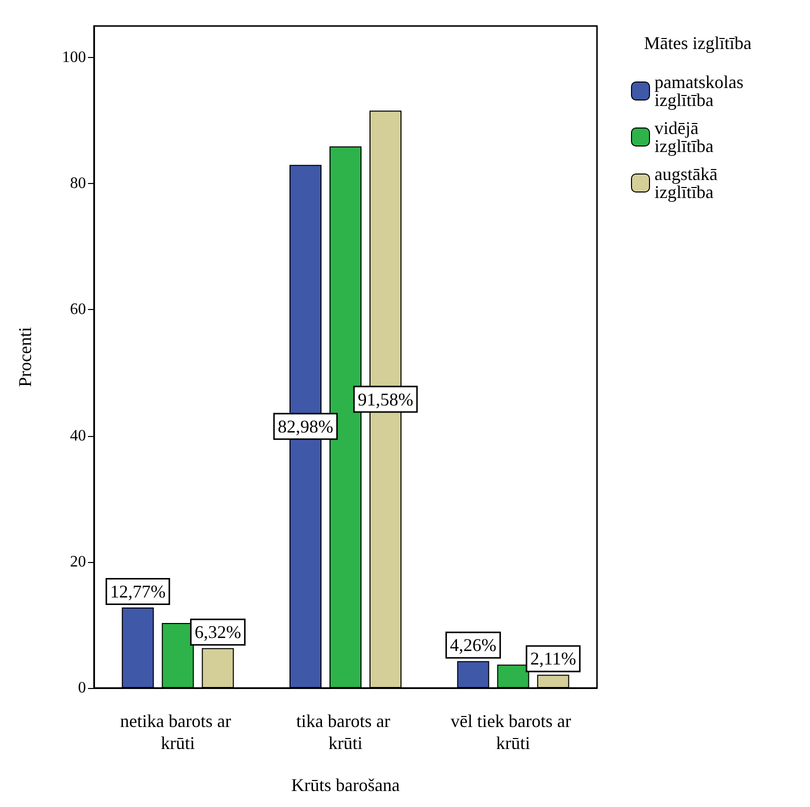 Image resolution: width=810 pixels, height=807 pixels. What do you see at coordinates (78, 309) in the screenshot?
I see `y-tick-label: 60` at bounding box center [78, 309].